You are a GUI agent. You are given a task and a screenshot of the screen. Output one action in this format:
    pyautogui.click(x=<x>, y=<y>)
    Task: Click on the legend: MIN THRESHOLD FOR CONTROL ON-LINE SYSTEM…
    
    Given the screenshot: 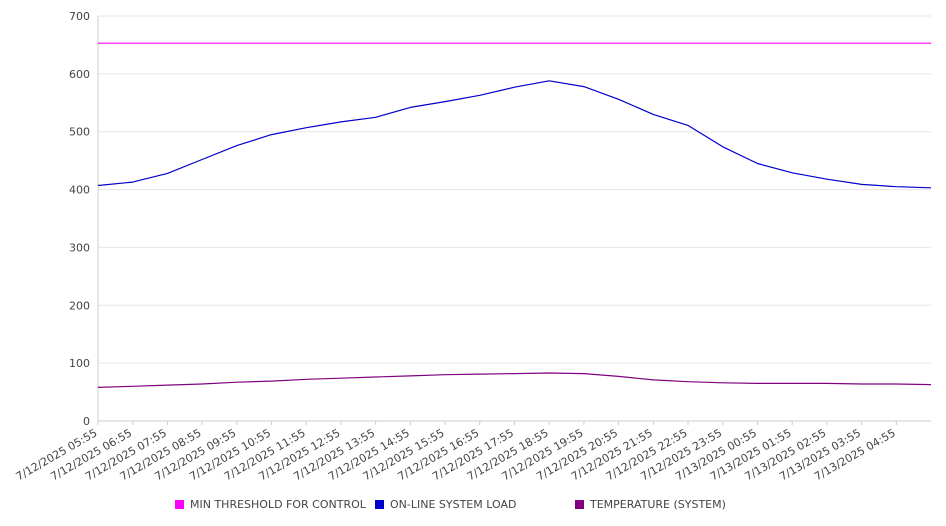 What is the action you would take?
    pyautogui.click(x=473, y=506)
    